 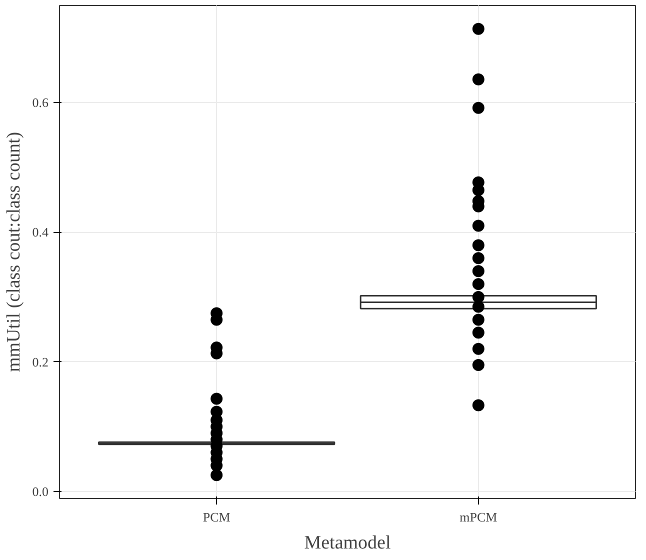 I want to click on y-tick-label: 0.2, so click(x=40, y=362).